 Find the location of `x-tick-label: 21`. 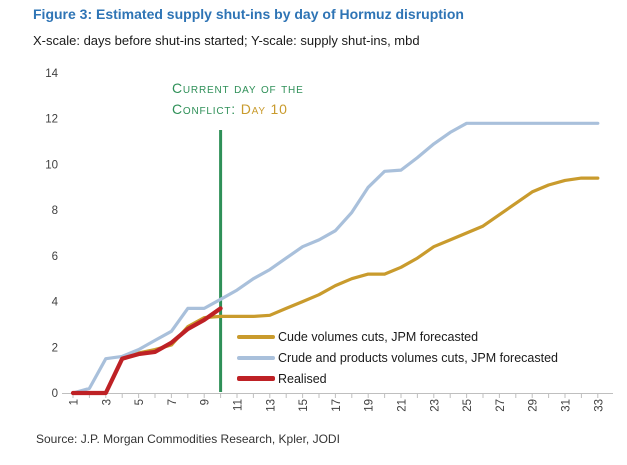

x-tick-label: 21 is located at coordinates (403, 405).